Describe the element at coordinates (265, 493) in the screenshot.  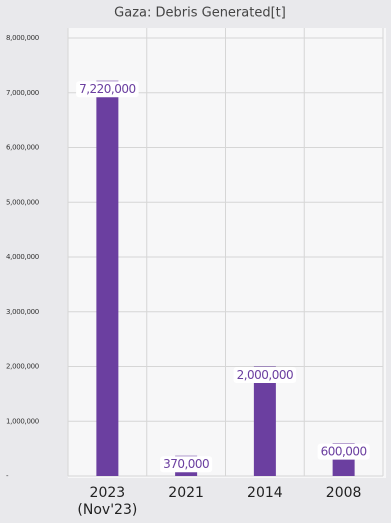
I see `x-tick-label: 2014` at that location.